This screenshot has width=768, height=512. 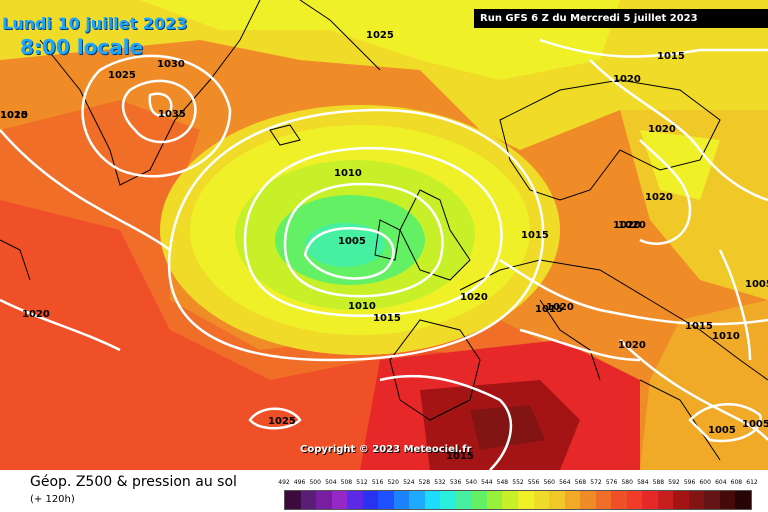 What do you see at coordinates (440, 482) in the screenshot?
I see `legend-tick-label: 532` at bounding box center [440, 482].